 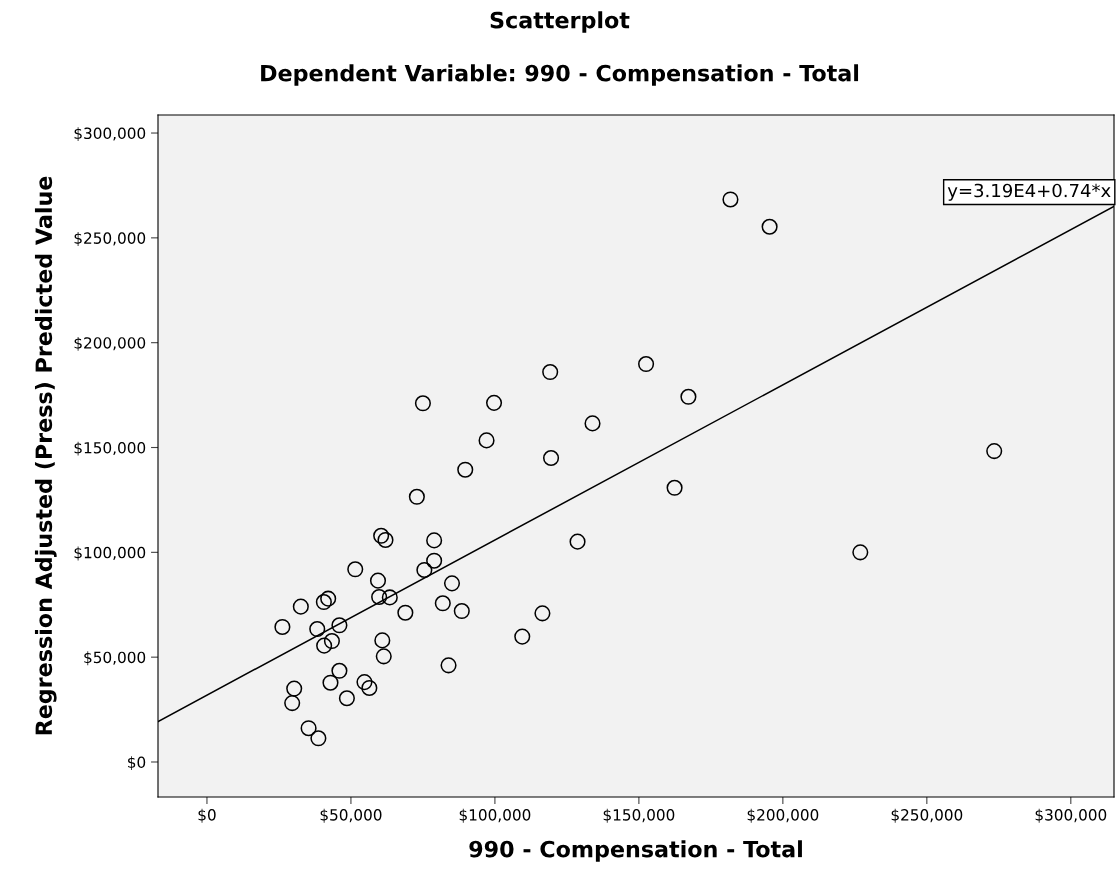 I want to click on y-tick-label: $250,000, so click(x=110, y=239).